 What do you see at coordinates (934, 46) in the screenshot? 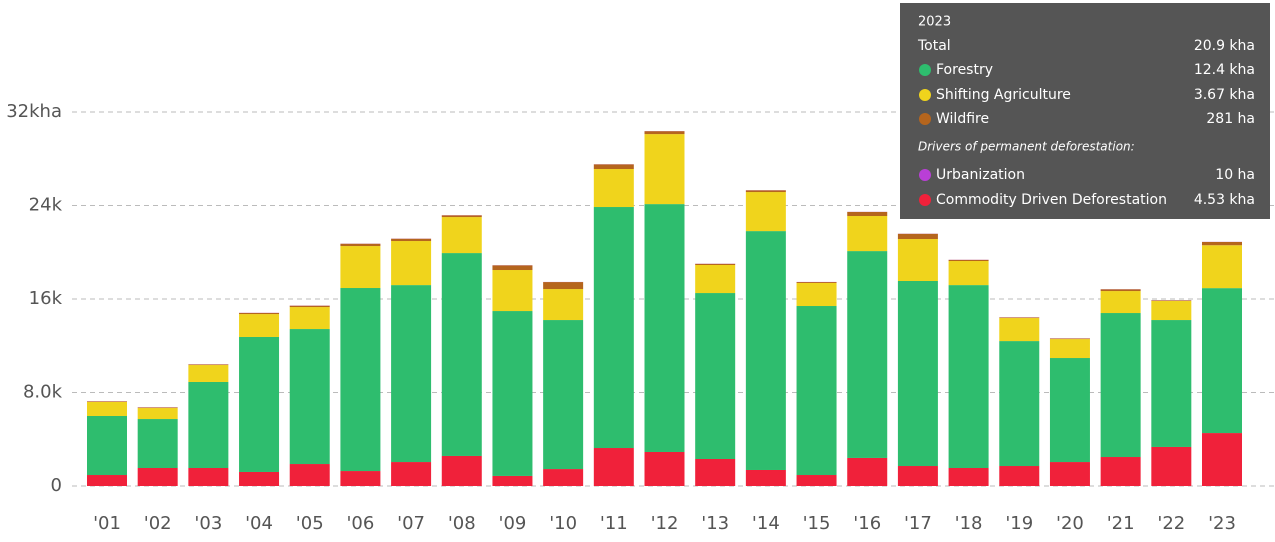
I see `tooltip-text: Total` at bounding box center [934, 46].